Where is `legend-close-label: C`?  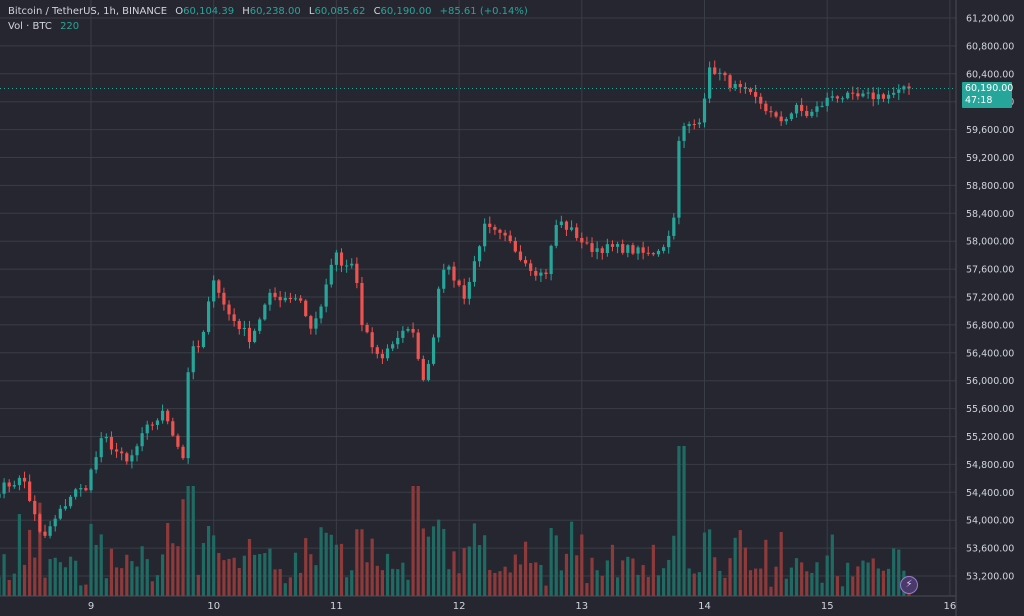 legend-close-label: C is located at coordinates (377, 11).